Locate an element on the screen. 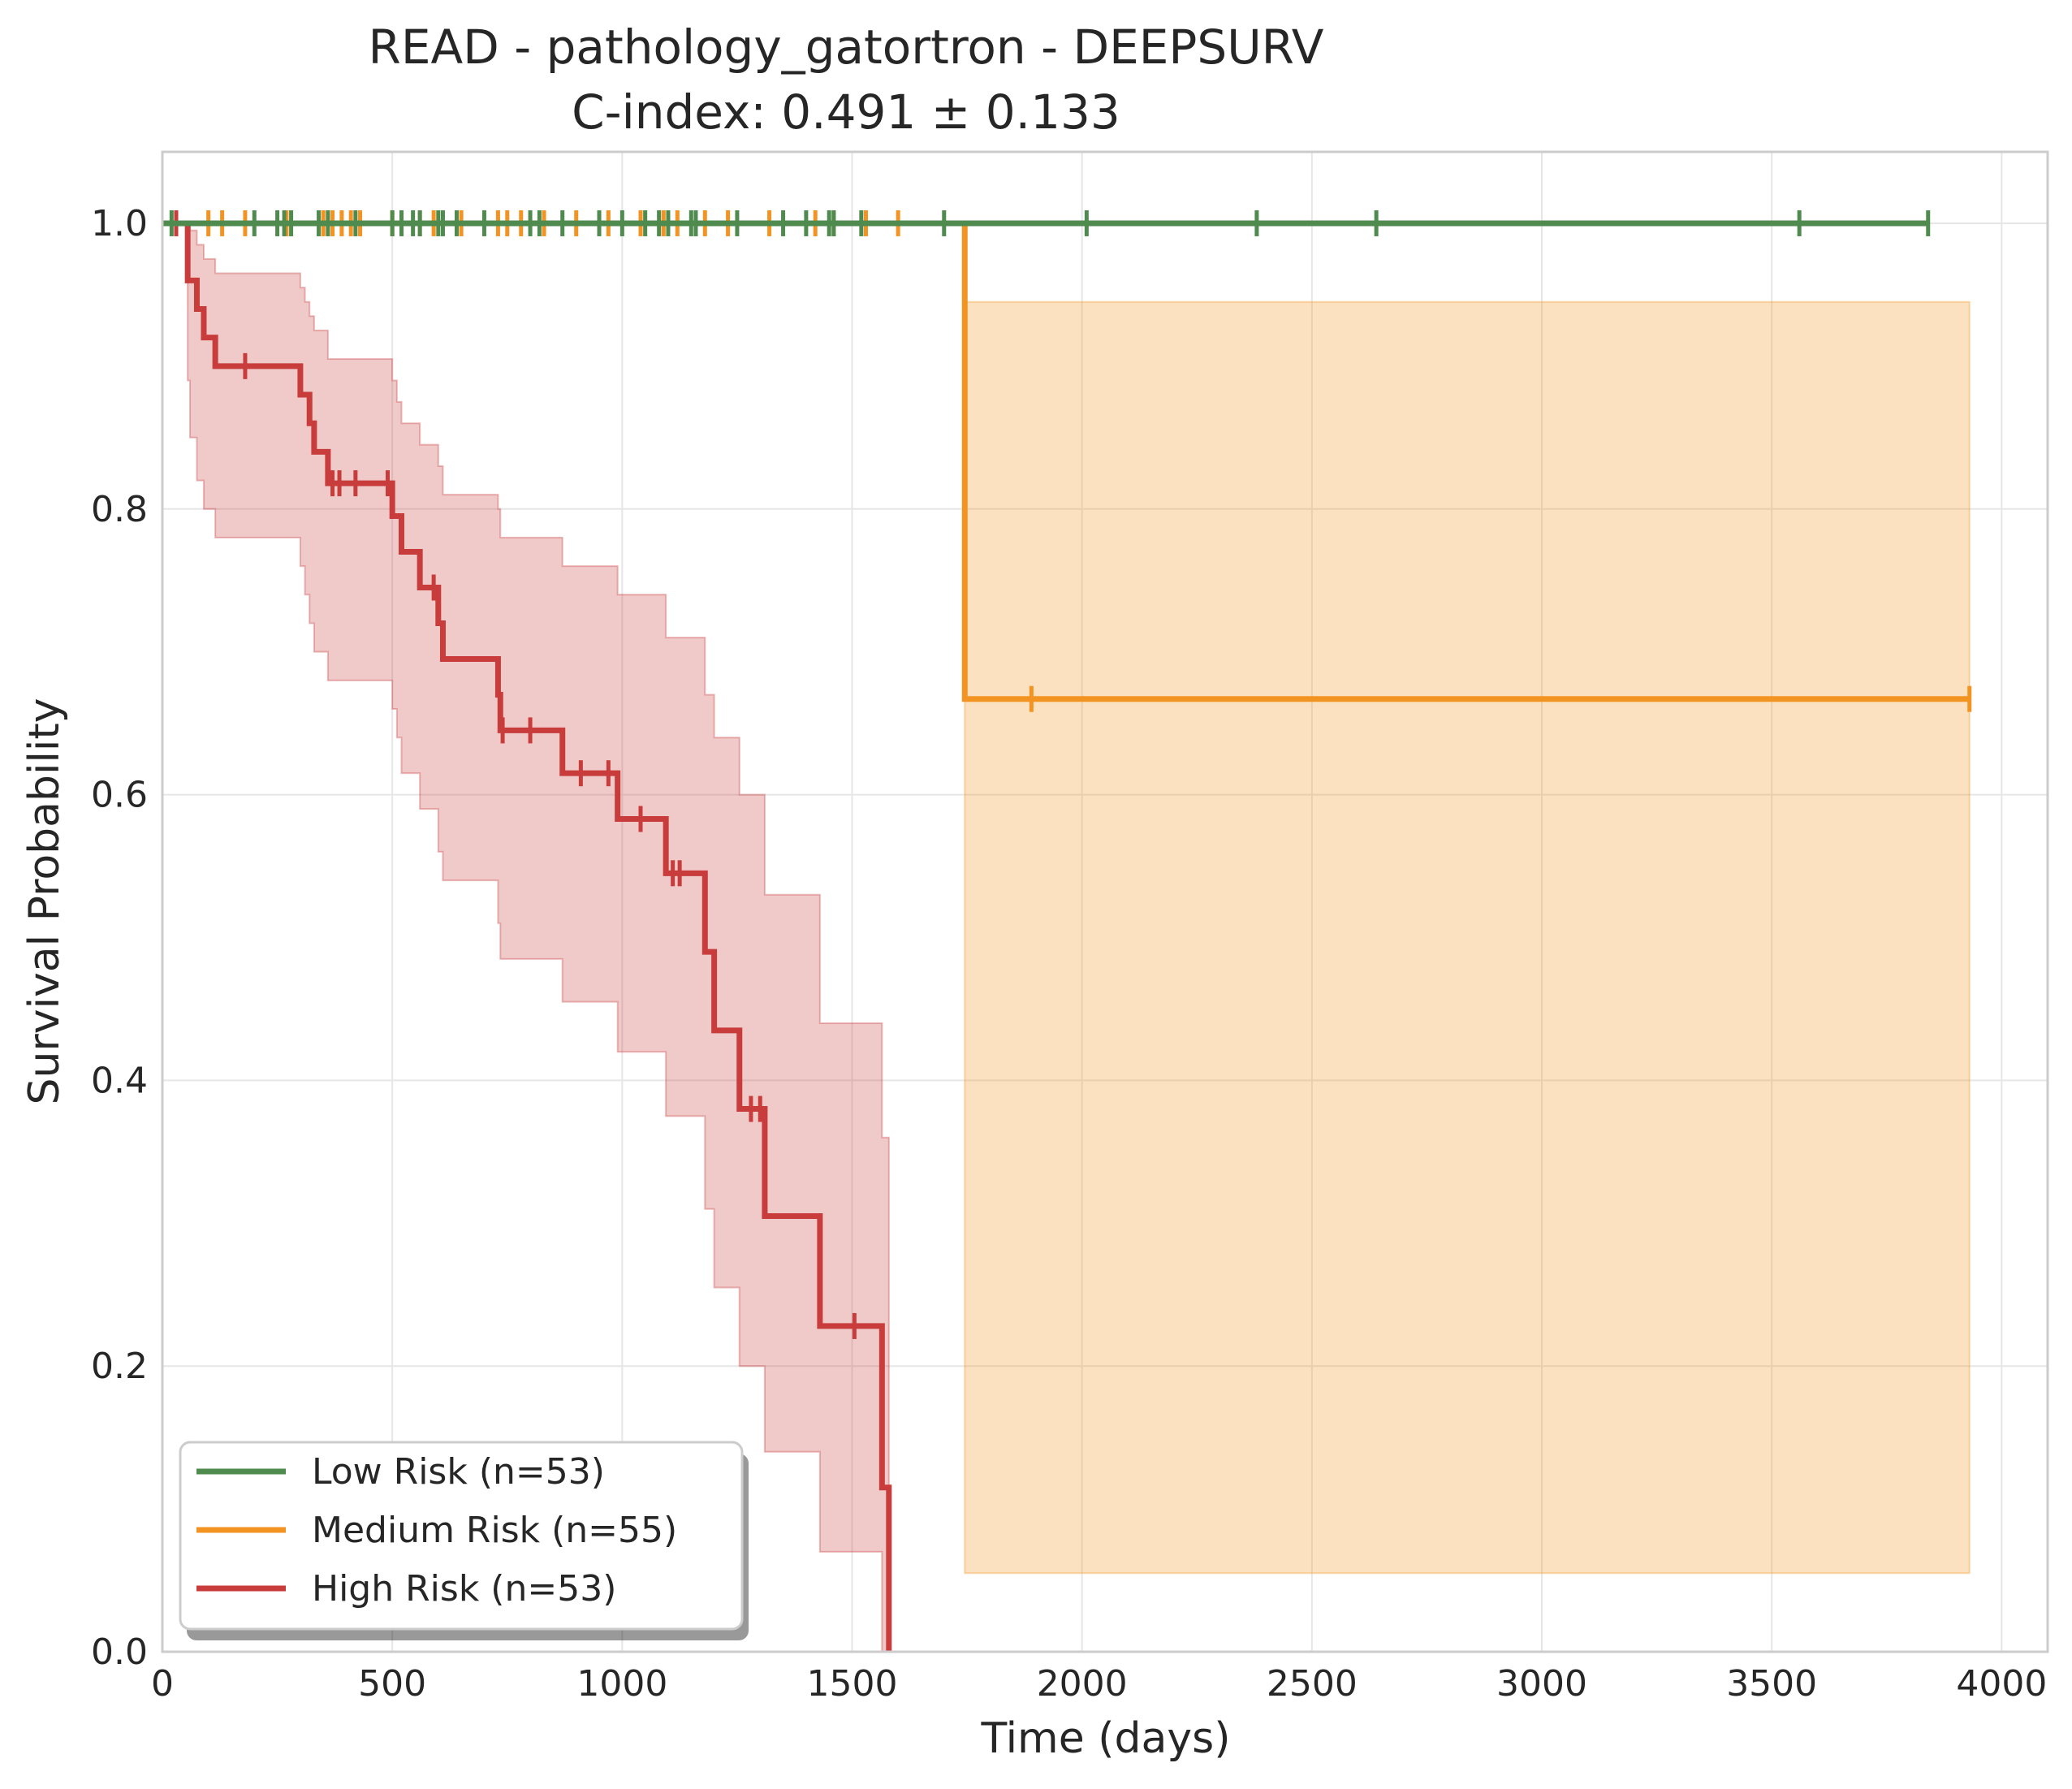  legend-label-0: Low Risk (n=53) is located at coordinates (459, 1472).